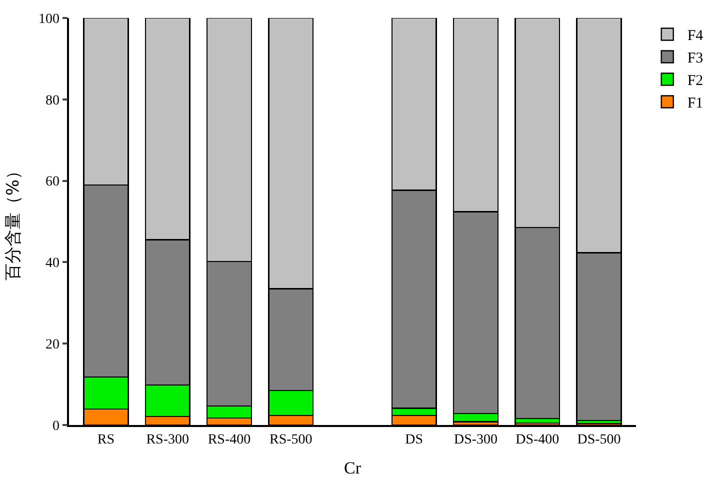 The width and height of the screenshot is (726, 486). Describe the element at coordinates (695, 81) in the screenshot. I see `legend-label: F2` at that location.